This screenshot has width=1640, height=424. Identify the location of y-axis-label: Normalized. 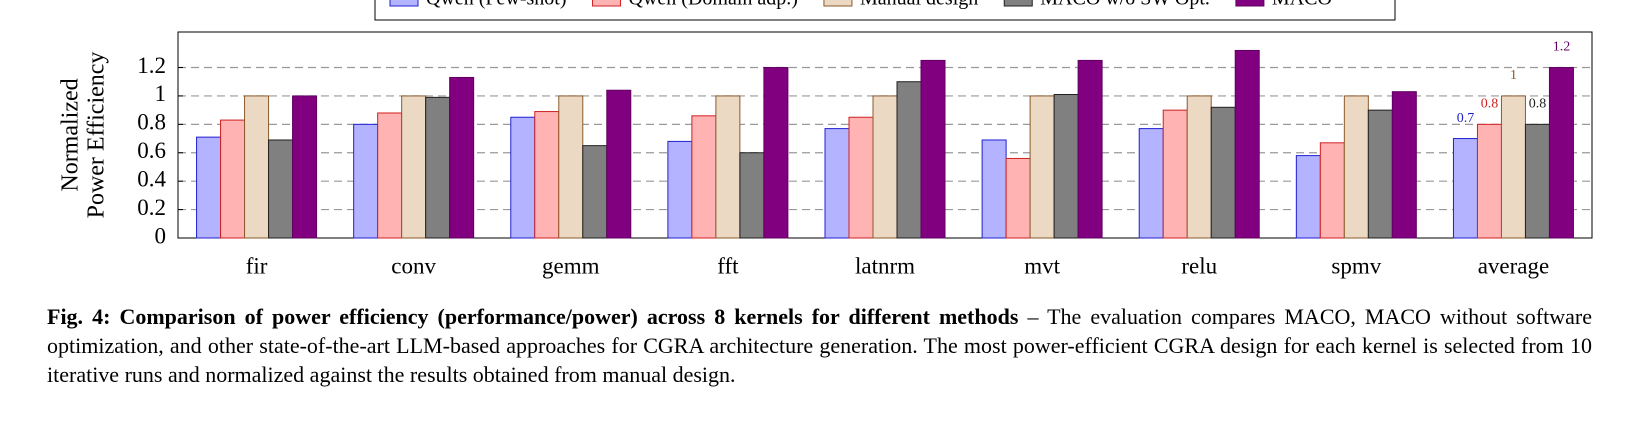
(71, 134).